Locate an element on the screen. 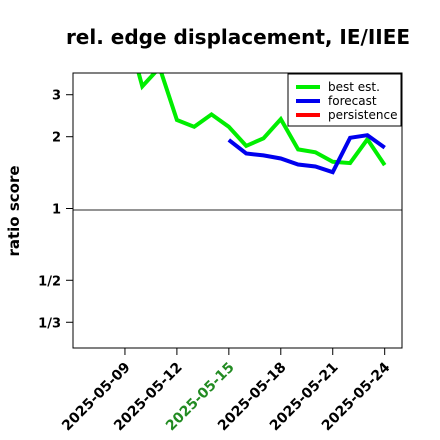 The height and width of the screenshot is (440, 440). series-line-forecast is located at coordinates (306, 154).